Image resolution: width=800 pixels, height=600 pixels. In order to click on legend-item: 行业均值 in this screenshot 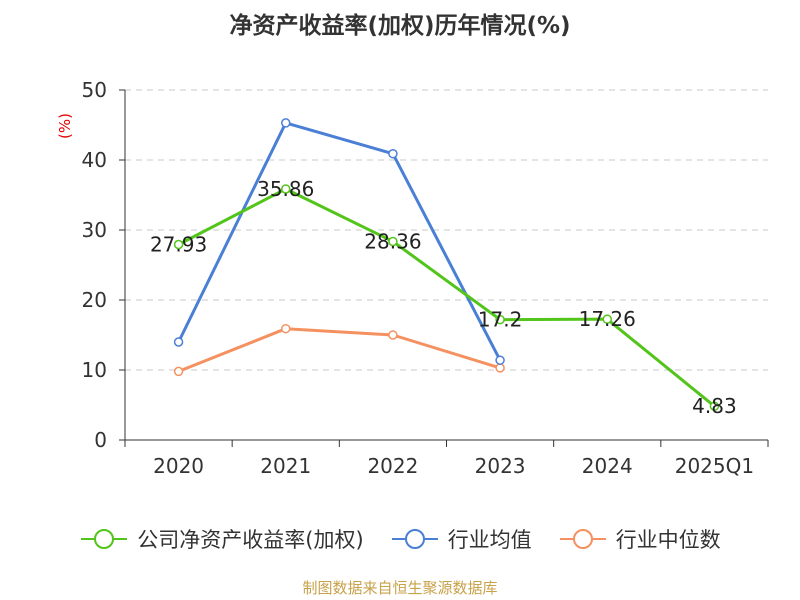, I will do `click(461, 539)`.